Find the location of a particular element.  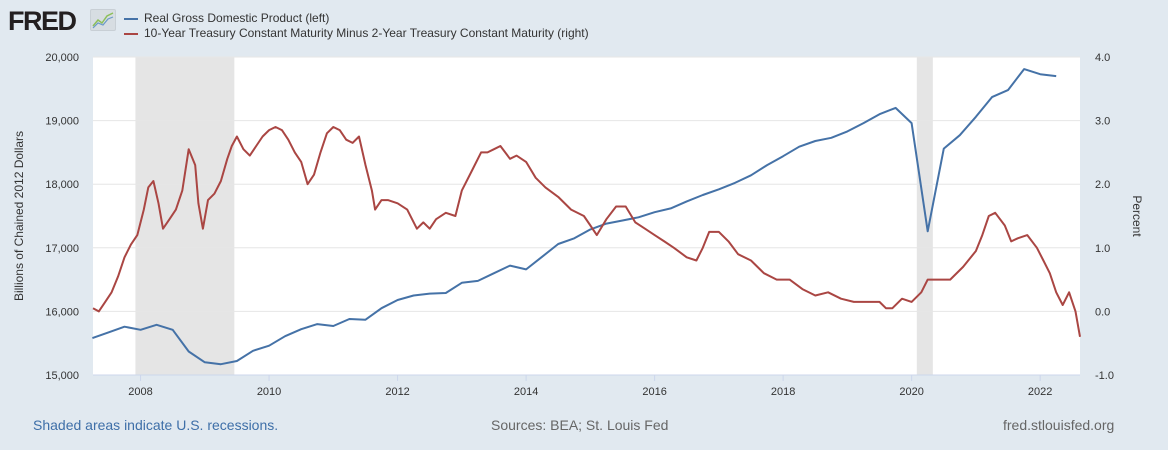

y-left-tick-label: 17,000 is located at coordinates (62, 249).